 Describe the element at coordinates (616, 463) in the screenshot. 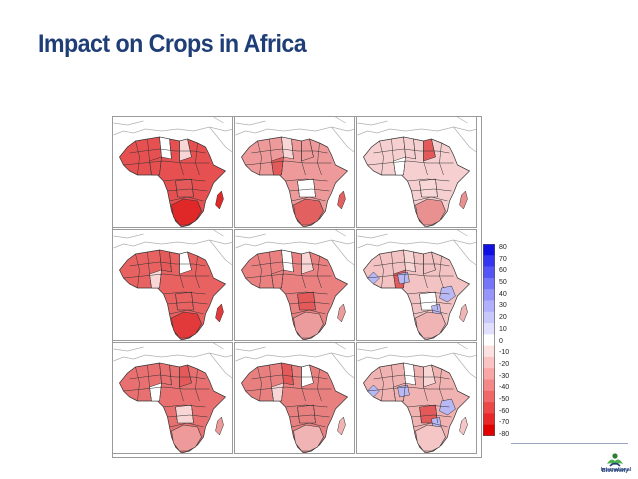

I see `bioversity-logo-icon: Bioversity` at that location.